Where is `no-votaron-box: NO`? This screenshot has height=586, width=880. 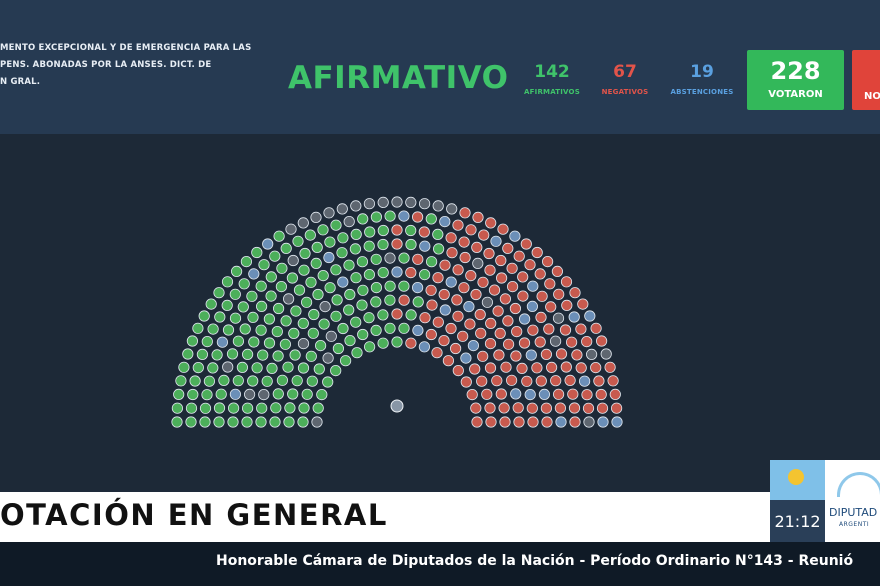
no-votaron-box: NO is located at coordinates (866, 80).